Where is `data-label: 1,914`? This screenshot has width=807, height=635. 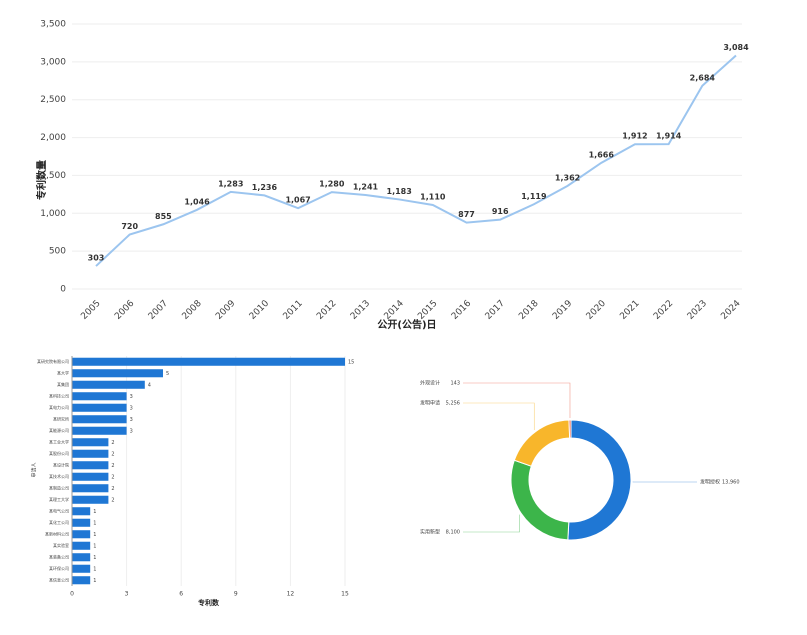
data-label: 1,914 is located at coordinates (669, 136).